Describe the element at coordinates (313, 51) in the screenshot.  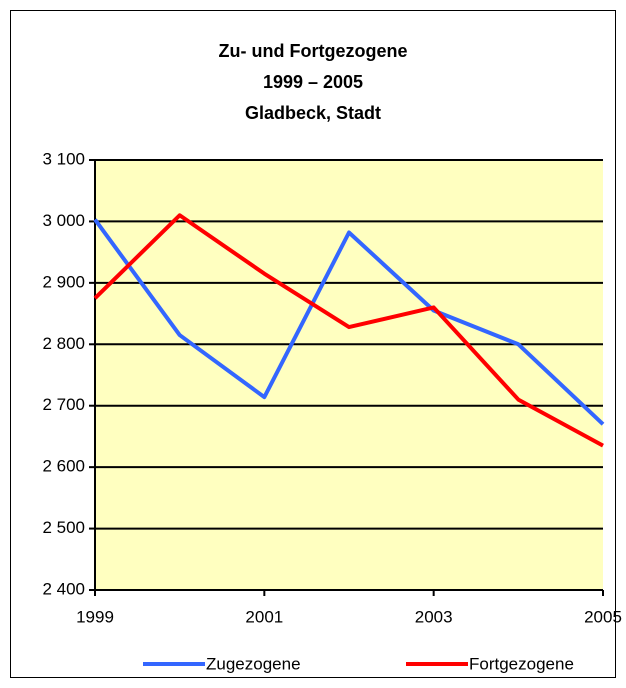
I see `chart-title: Zu- und Fortgezogene` at that location.